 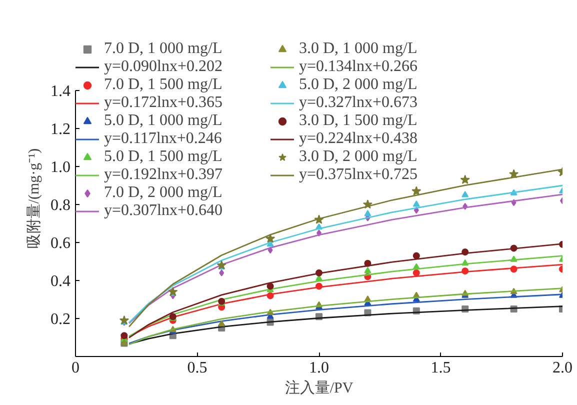 I want to click on y-tick-label: 1.2, so click(x=60, y=129).